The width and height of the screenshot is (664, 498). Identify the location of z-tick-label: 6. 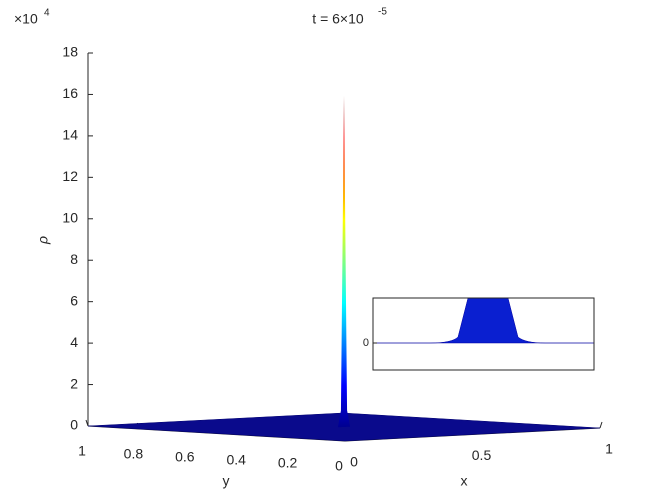
(74, 300).